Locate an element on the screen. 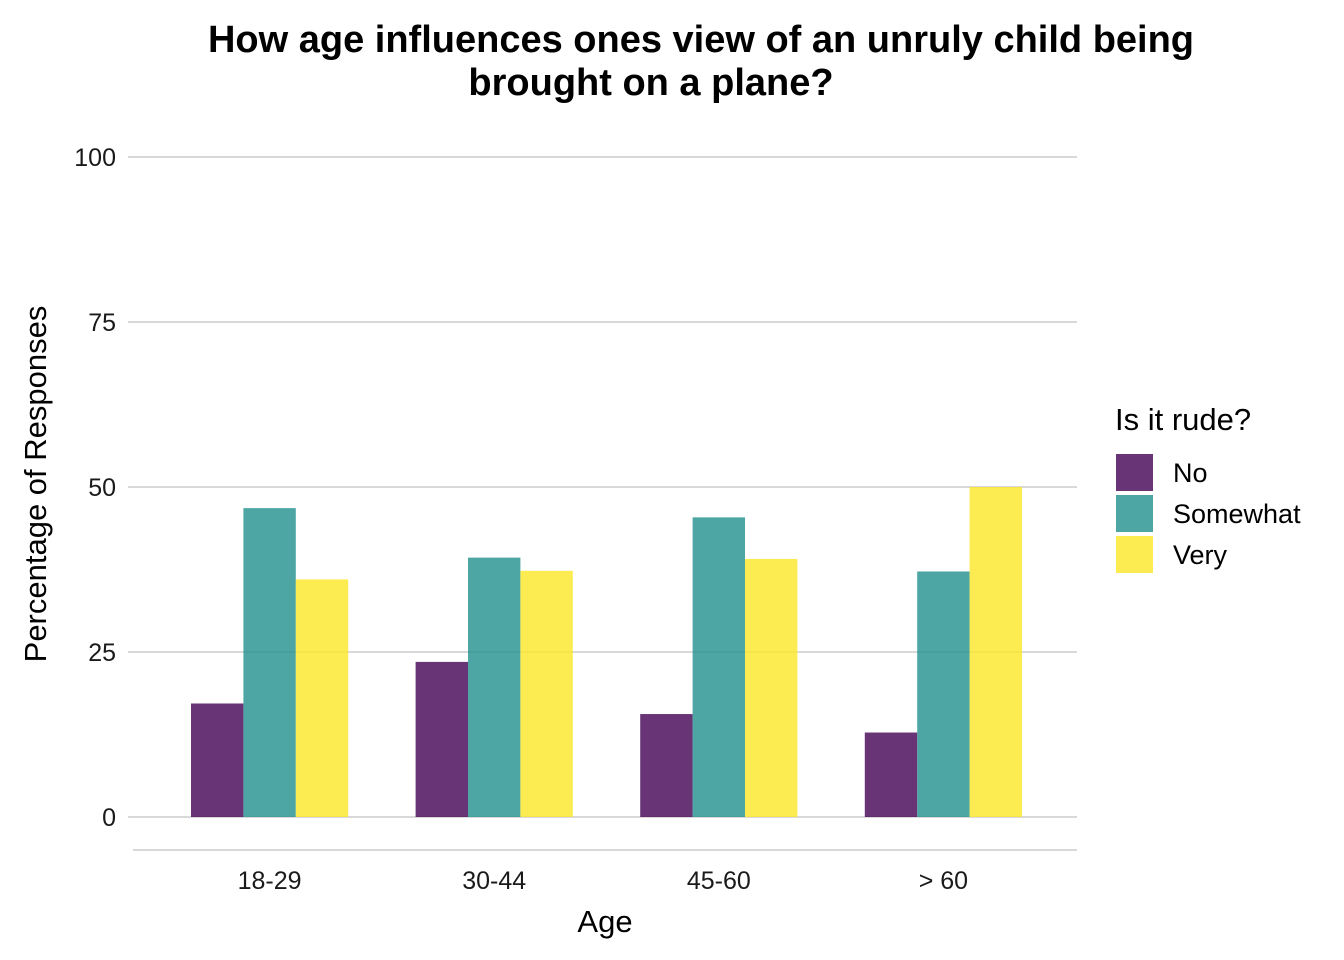 Image resolution: width=1344 pixels, height=960 pixels. y-axis-label: Percentage of Responses is located at coordinates (35, 484).